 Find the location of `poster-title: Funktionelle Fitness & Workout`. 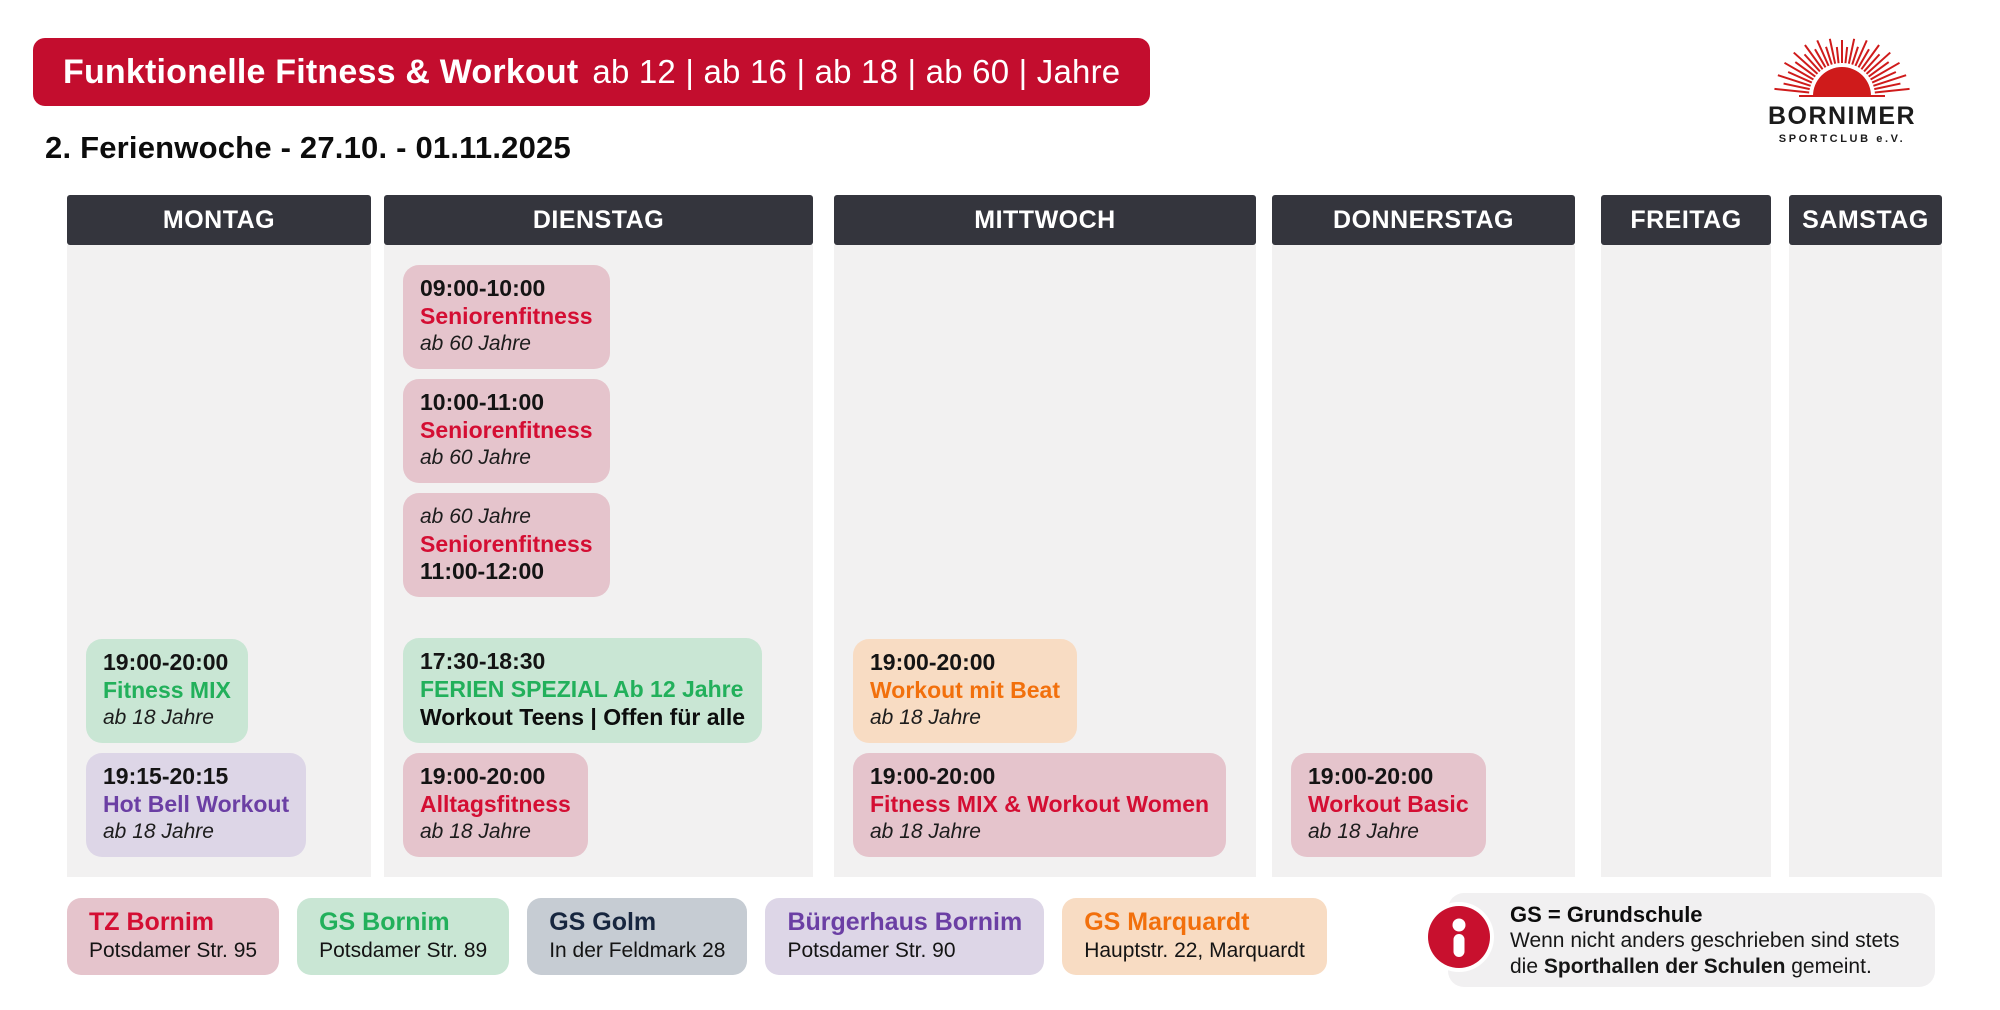

poster-title: Funktionelle Fitness & Workout is located at coordinates (321, 71).